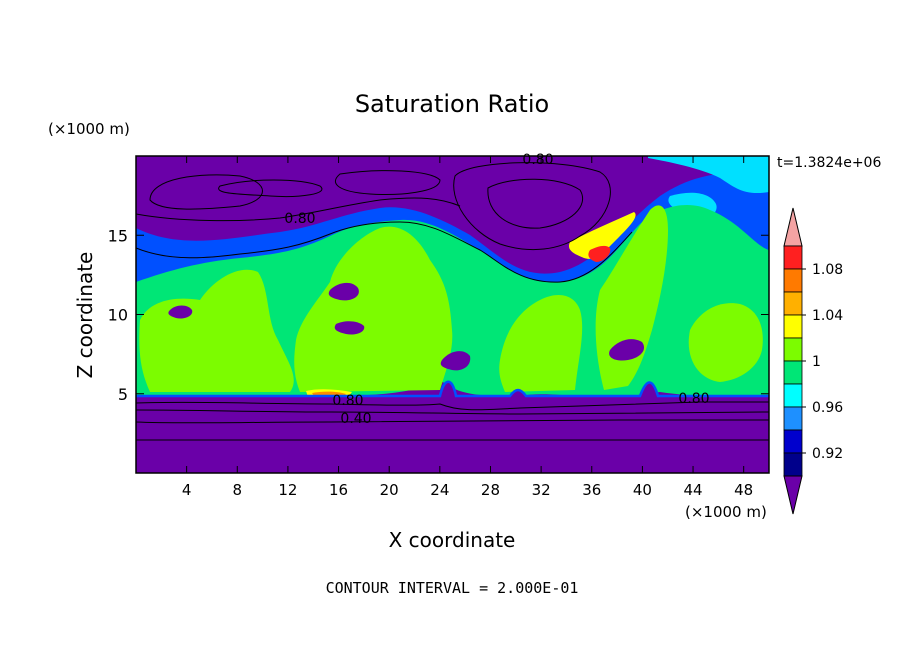 This screenshot has height=654, width=904. Describe the element at coordinates (490, 490) in the screenshot. I see `x-tick-label: 28` at that location.